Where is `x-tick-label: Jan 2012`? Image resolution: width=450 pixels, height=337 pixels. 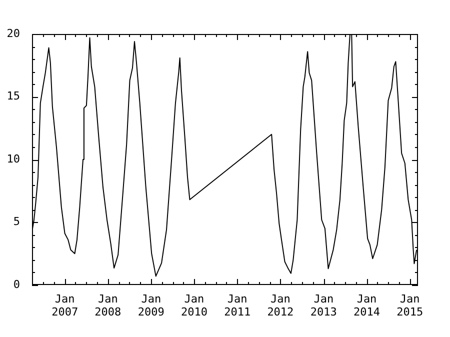
x-tick-label: Jan 2012 is located at coordinates (280, 305).